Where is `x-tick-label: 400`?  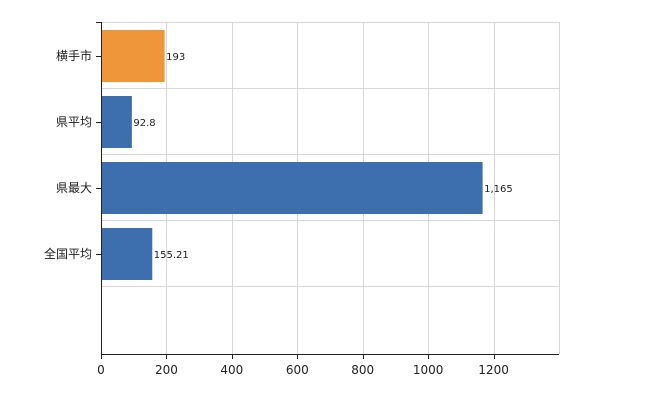 x-tick-label: 400 is located at coordinates (231, 370).